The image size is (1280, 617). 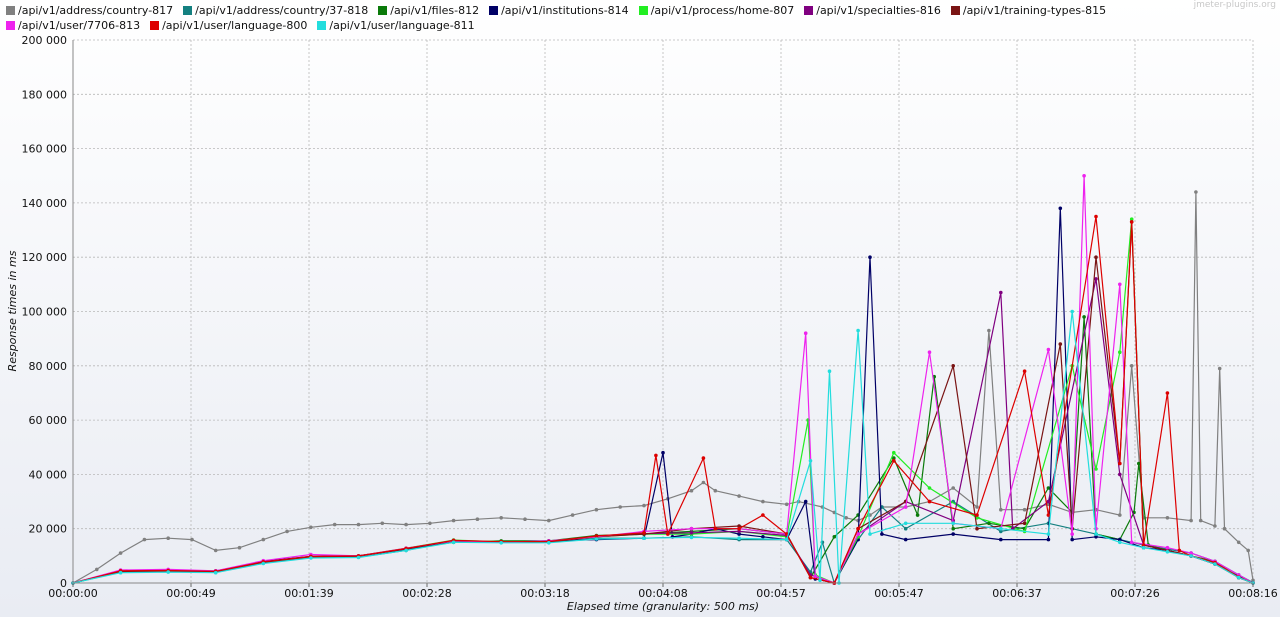 I want to click on legend-item: /api/v1/user/language-811, so click(x=396, y=25).